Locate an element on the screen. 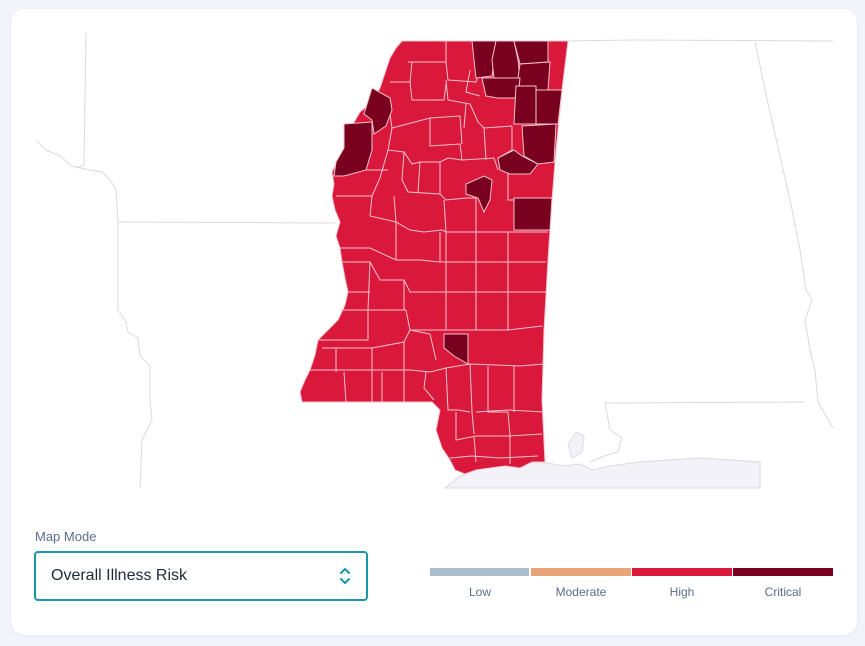 The height and width of the screenshot is (646, 865). legend-swatch-critical is located at coordinates (783, 572).